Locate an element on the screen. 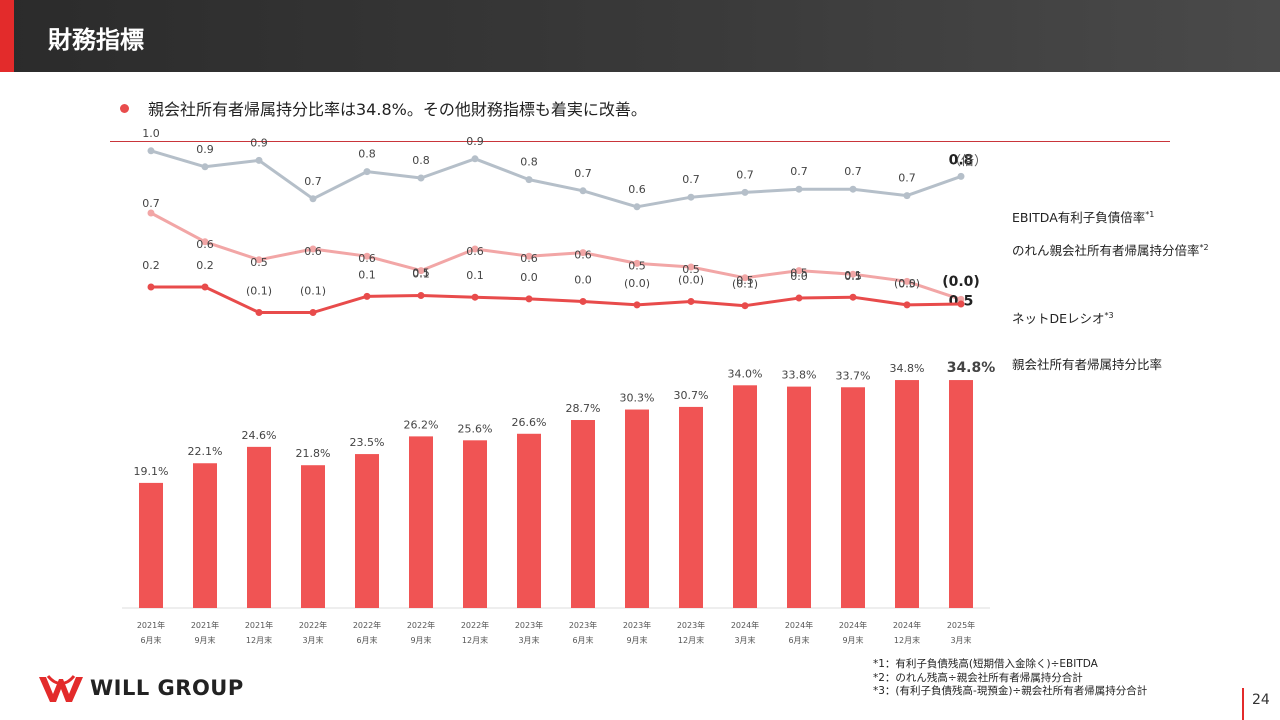 The height and width of the screenshot is (720, 1280). divider is located at coordinates (640, 141).